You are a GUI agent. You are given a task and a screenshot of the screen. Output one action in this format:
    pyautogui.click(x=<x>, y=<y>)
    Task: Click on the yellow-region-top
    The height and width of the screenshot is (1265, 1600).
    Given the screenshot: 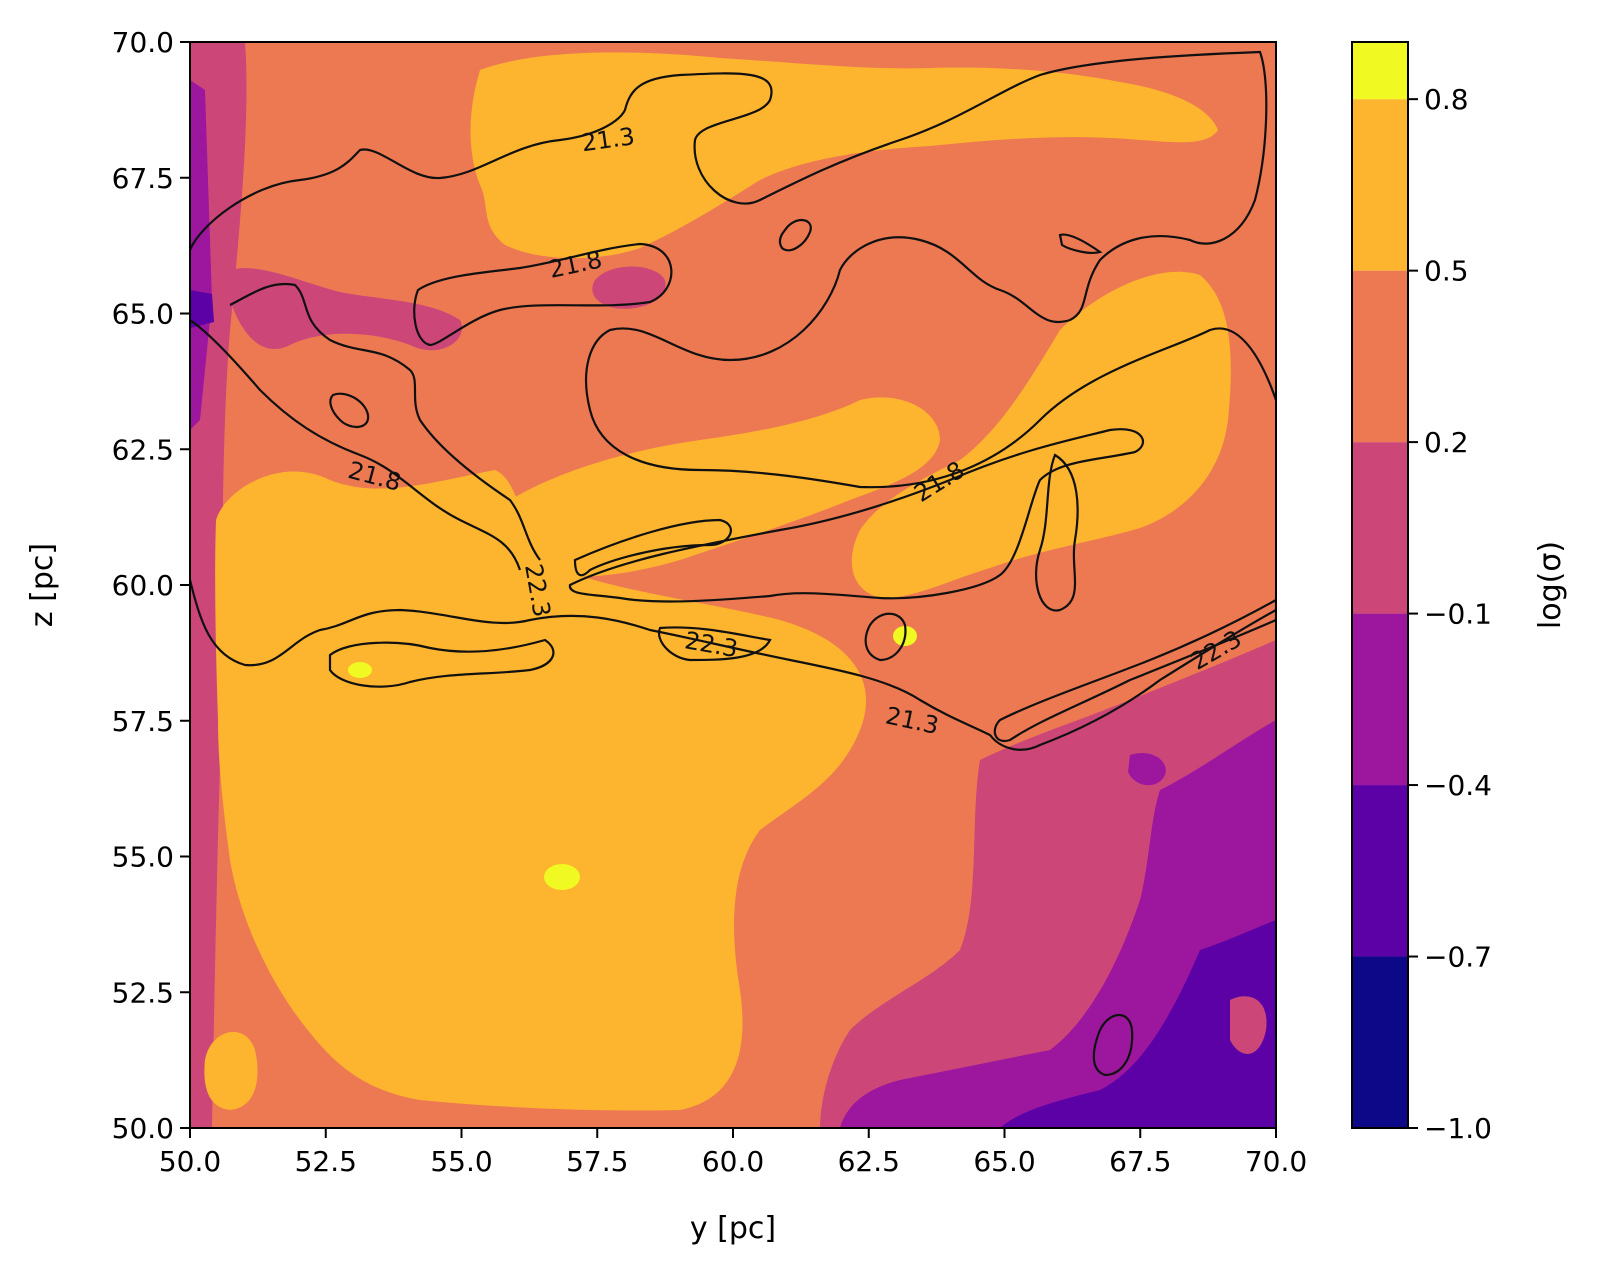 What is the action you would take?
    pyautogui.click(x=844, y=155)
    